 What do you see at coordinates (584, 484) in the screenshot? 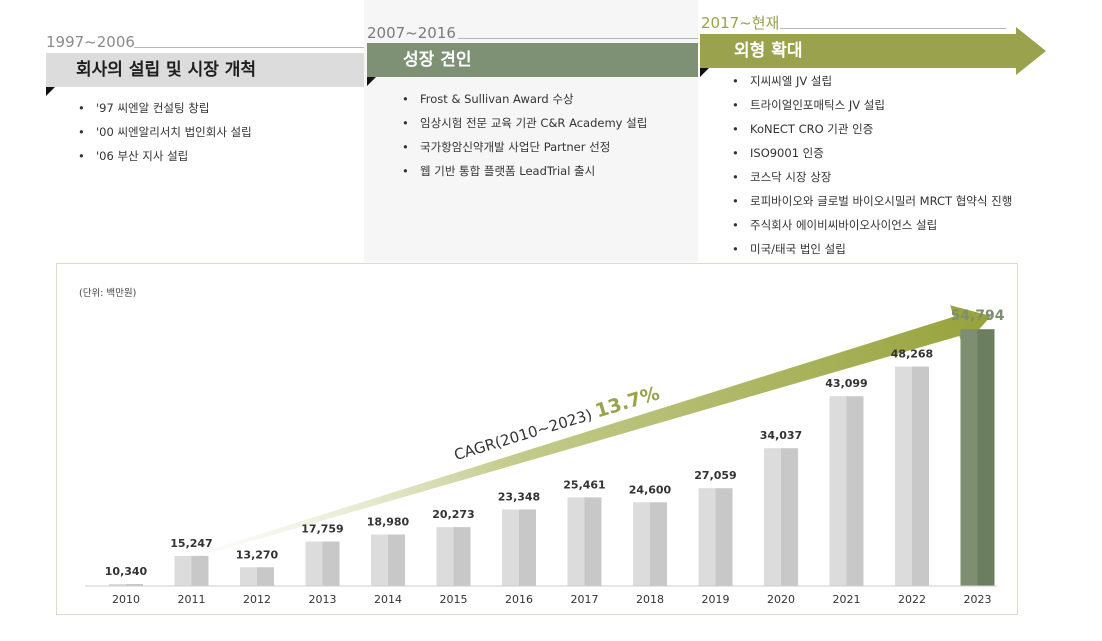
I see `value-label-2017: 25,461` at bounding box center [584, 484].